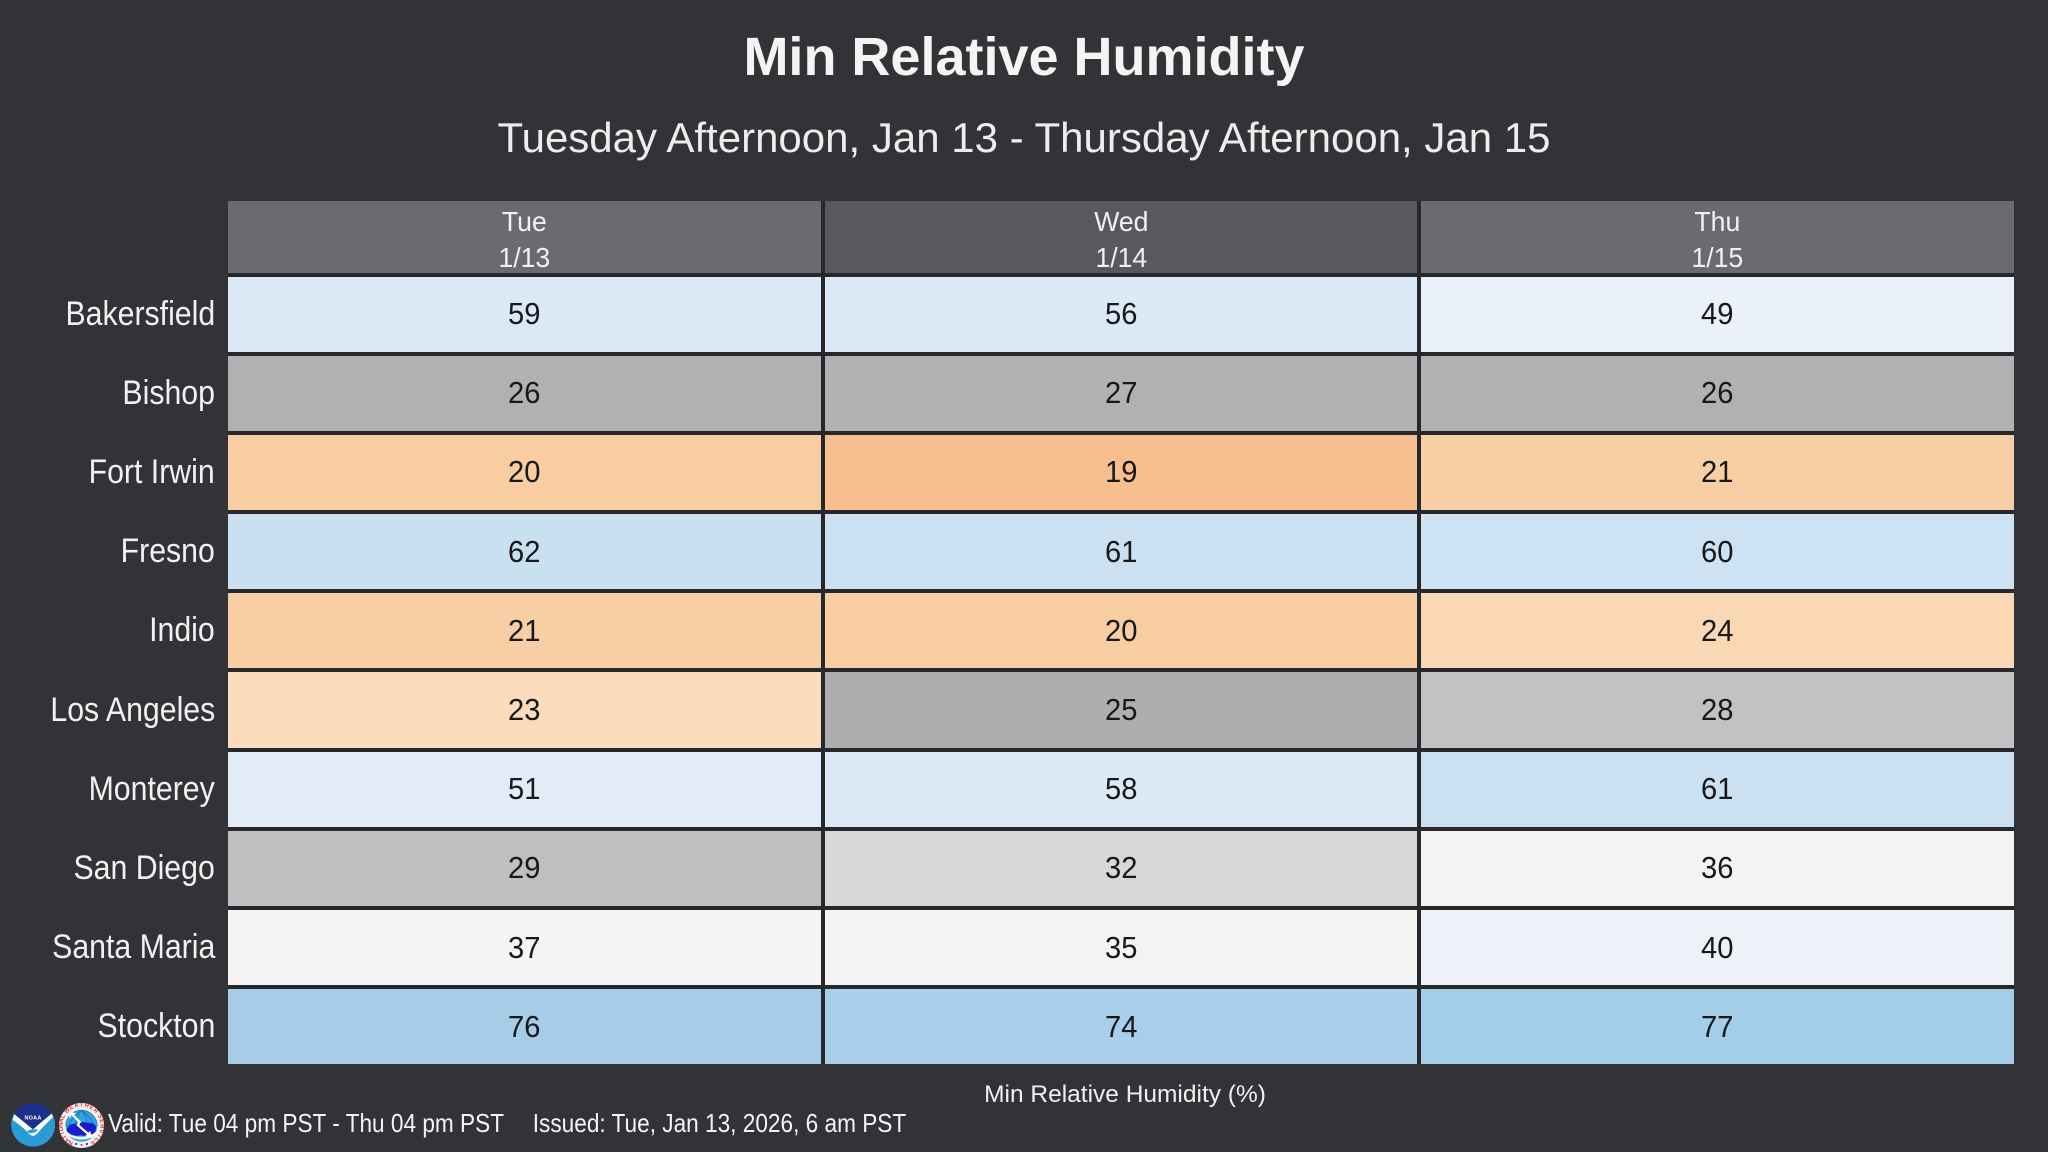 This screenshot has height=1152, width=2048. Describe the element at coordinates (87, 1106) in the screenshot. I see `svg-text: H` at that location.